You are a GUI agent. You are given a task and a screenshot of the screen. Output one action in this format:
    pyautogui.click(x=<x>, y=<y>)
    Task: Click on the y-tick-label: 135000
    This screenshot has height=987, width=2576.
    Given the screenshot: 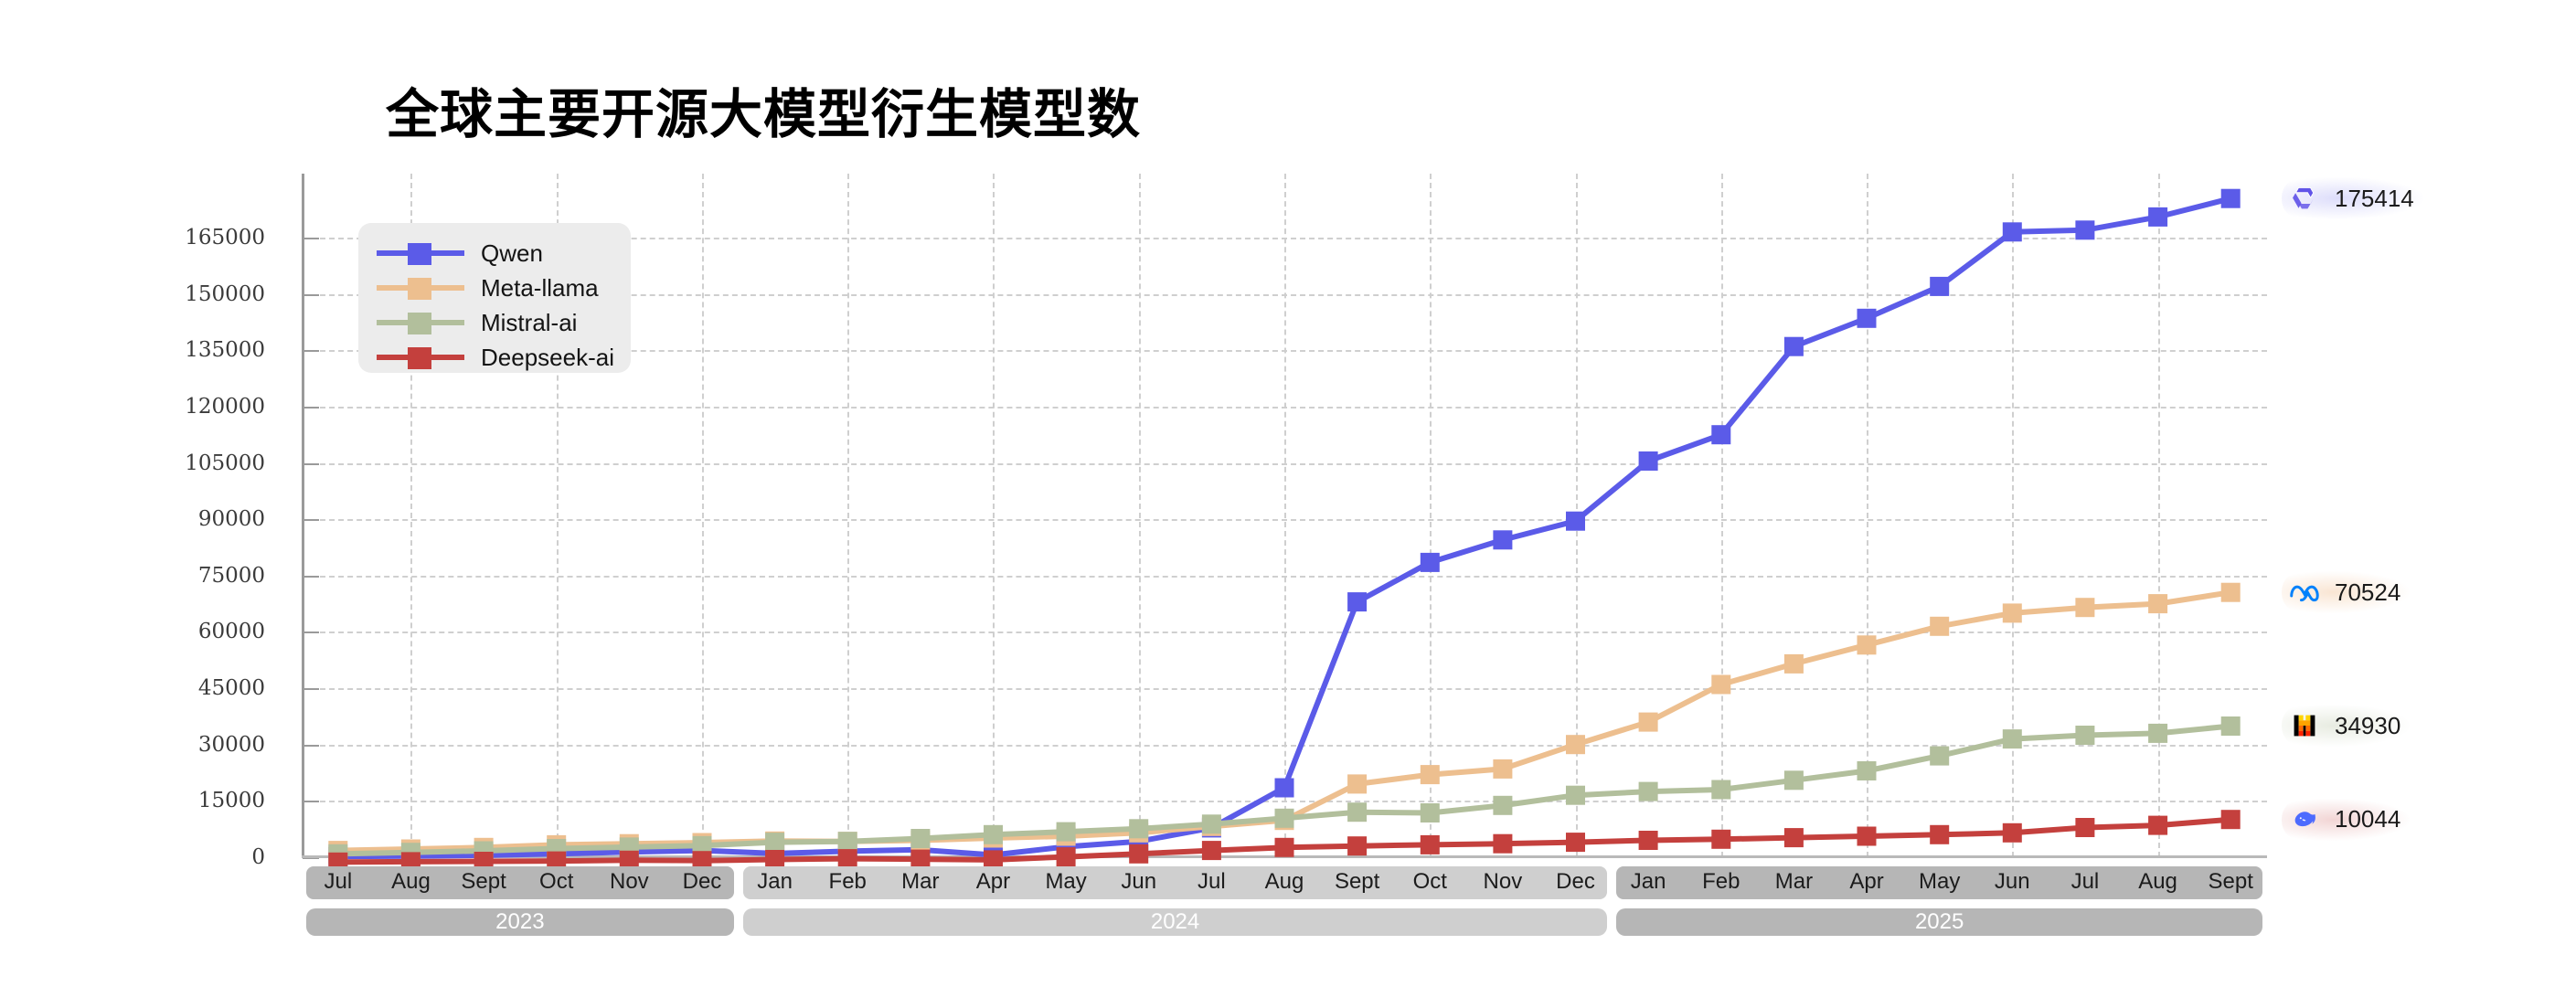 What is the action you would take?
    pyautogui.click(x=225, y=350)
    